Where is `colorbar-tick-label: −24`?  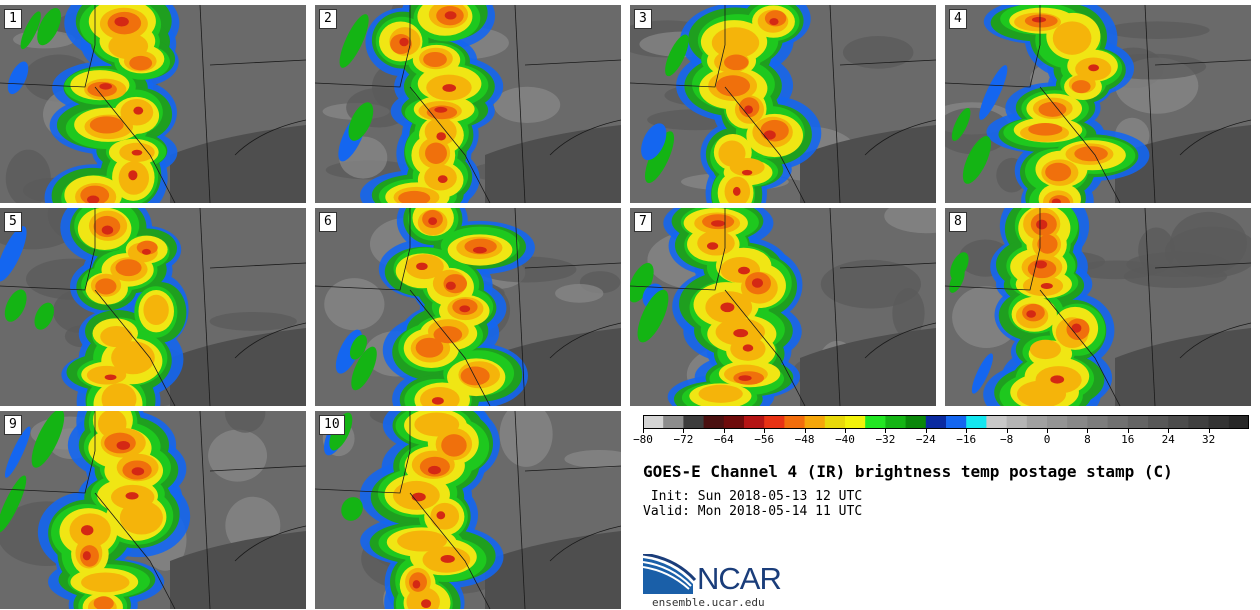
colorbar-tick-label: −24 is located at coordinates (925, 439).